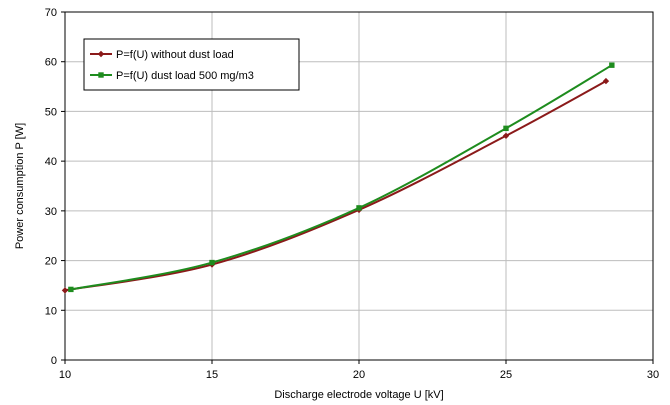  I want to click on y-tick-label: 60, so click(51, 63).